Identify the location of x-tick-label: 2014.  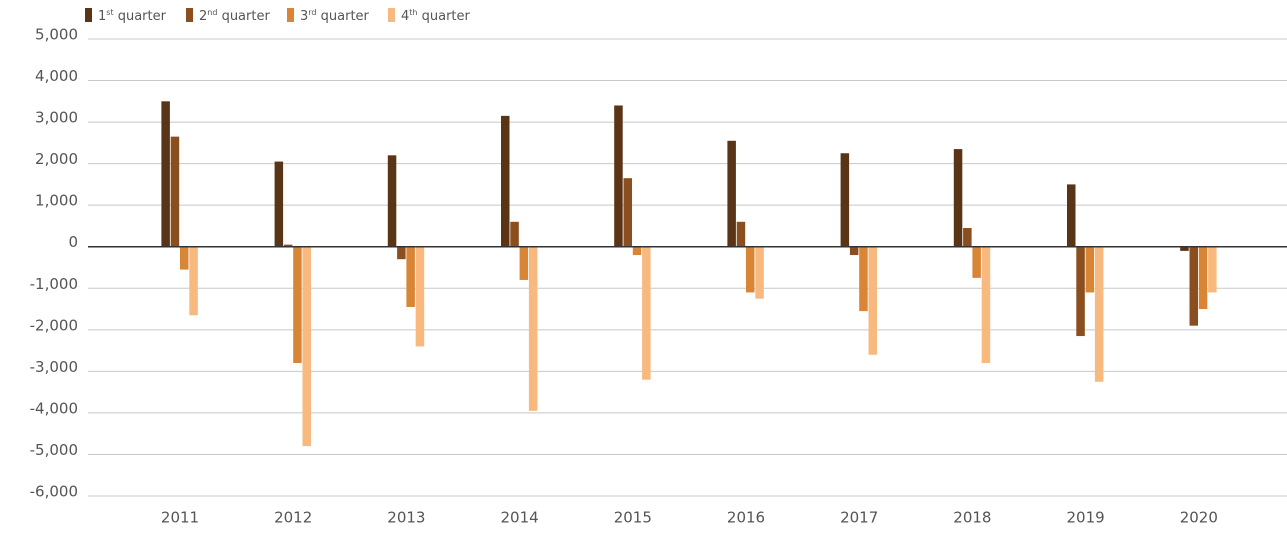
(520, 518).